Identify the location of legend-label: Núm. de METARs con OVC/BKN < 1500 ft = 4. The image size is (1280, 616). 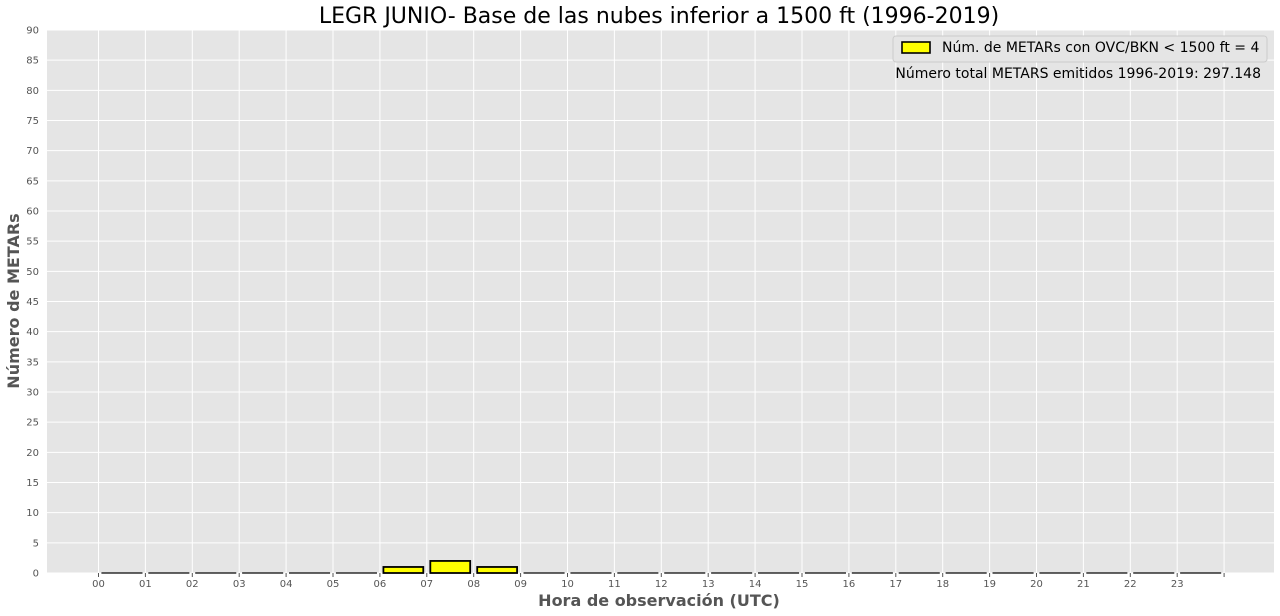
(1100, 48).